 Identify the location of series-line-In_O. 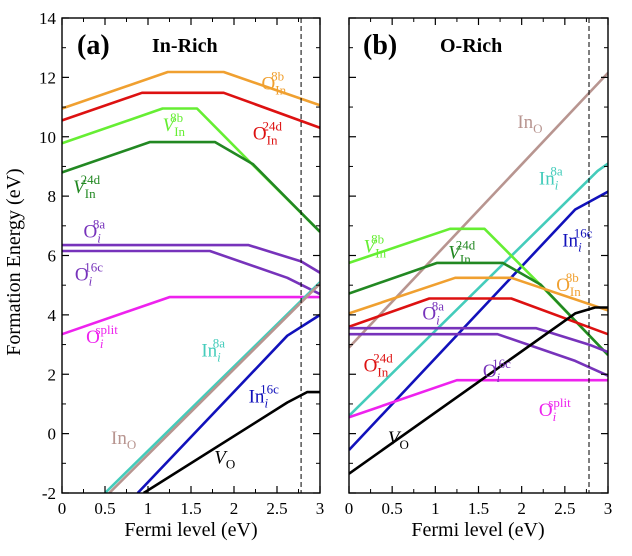
(214, 387).